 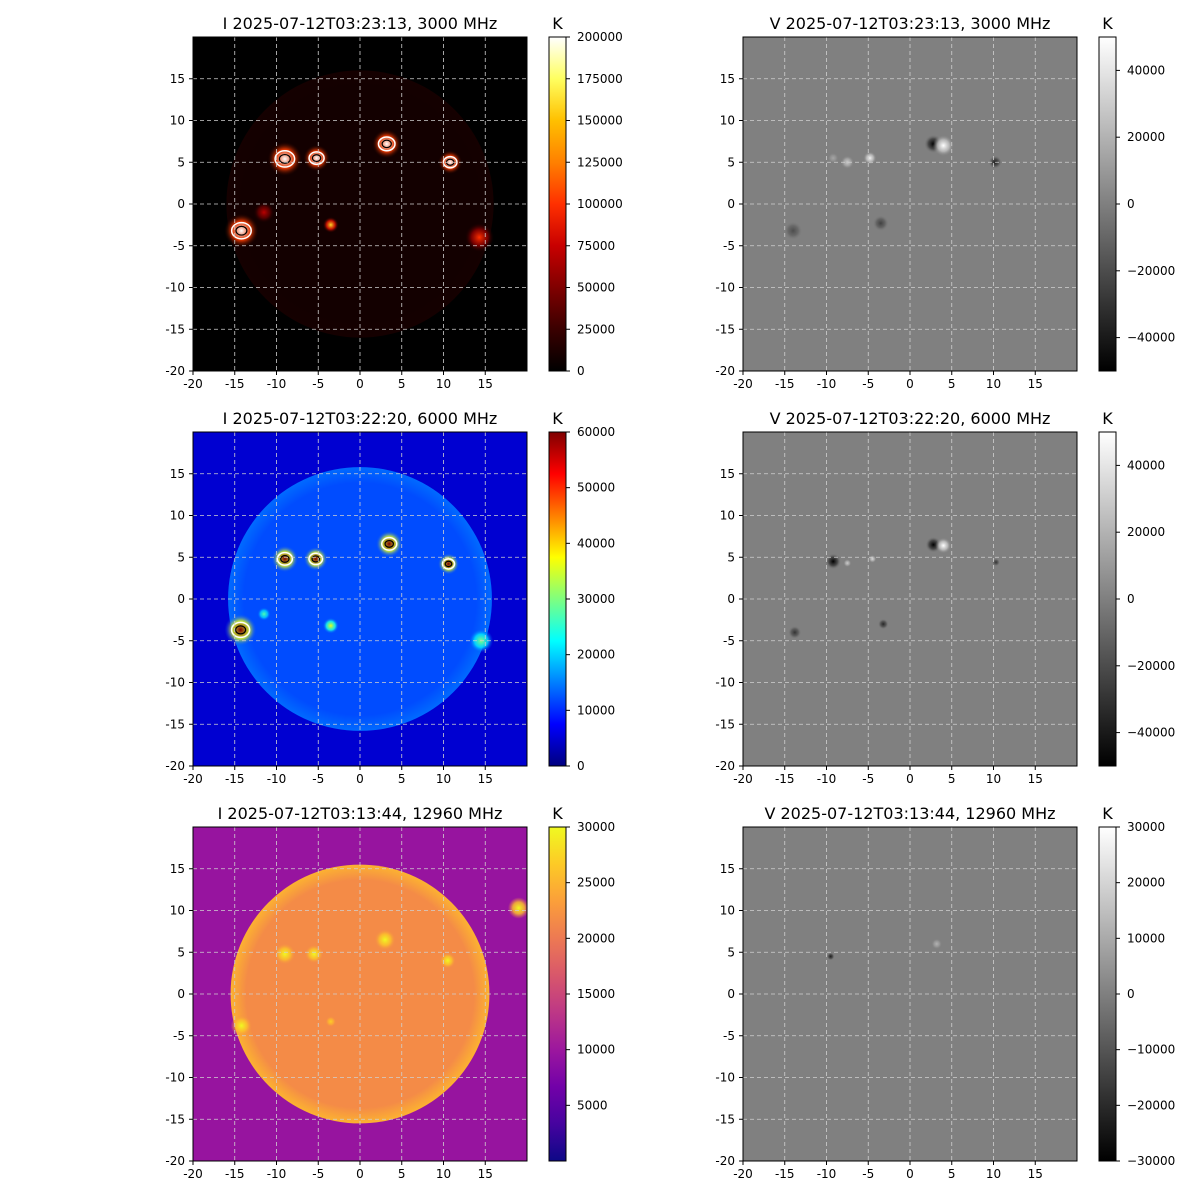 What do you see at coordinates (1146, 827) in the screenshot?
I see `colorbar-tick-label: 30000` at bounding box center [1146, 827].